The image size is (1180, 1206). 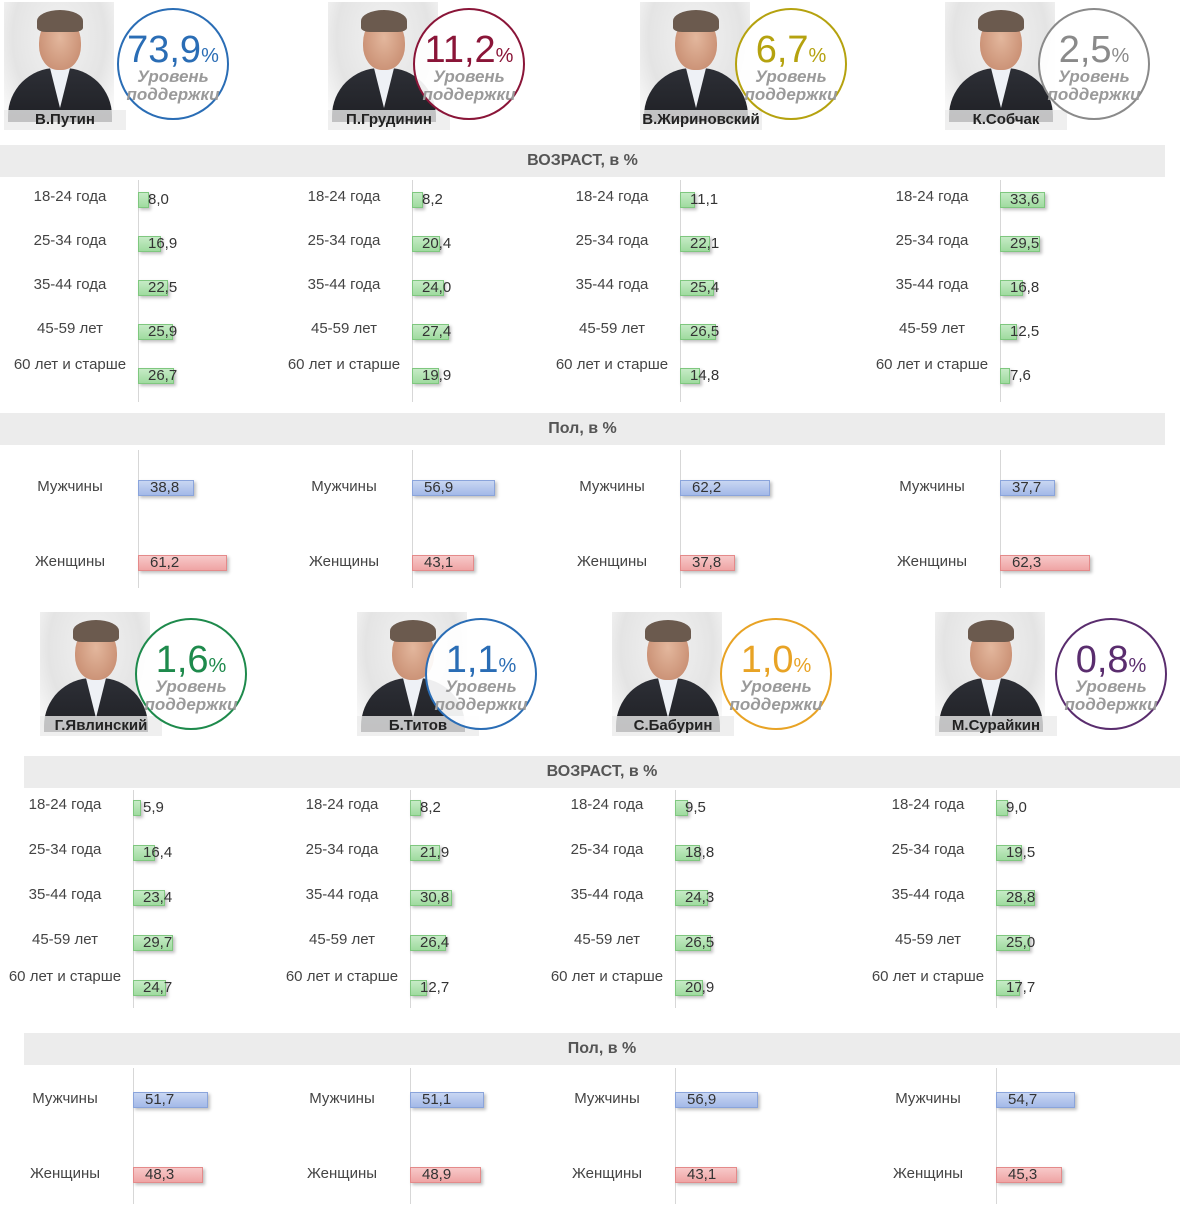 I want to click on age-value-label: 21,9, so click(x=435, y=852).